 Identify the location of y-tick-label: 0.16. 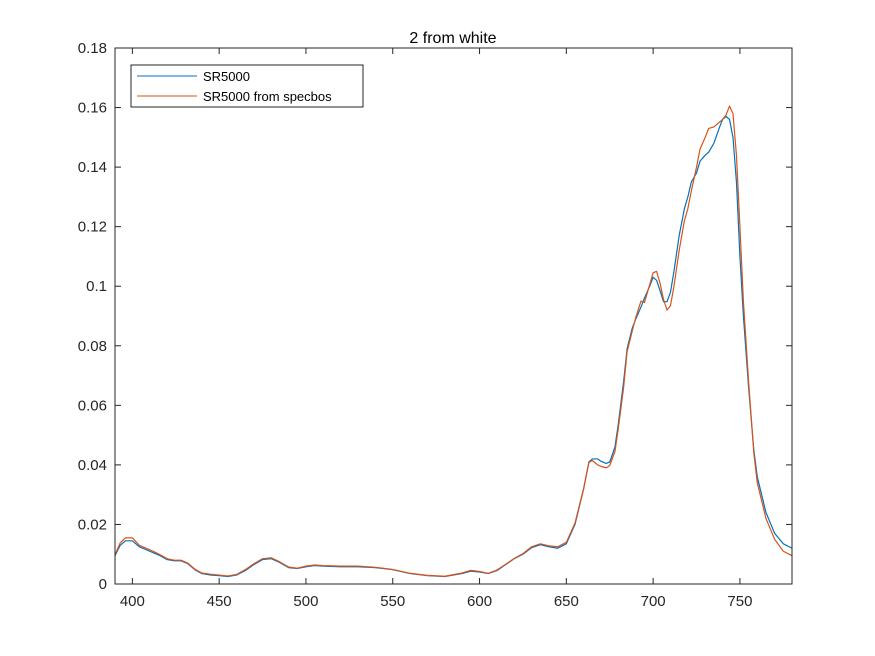
(92, 108).